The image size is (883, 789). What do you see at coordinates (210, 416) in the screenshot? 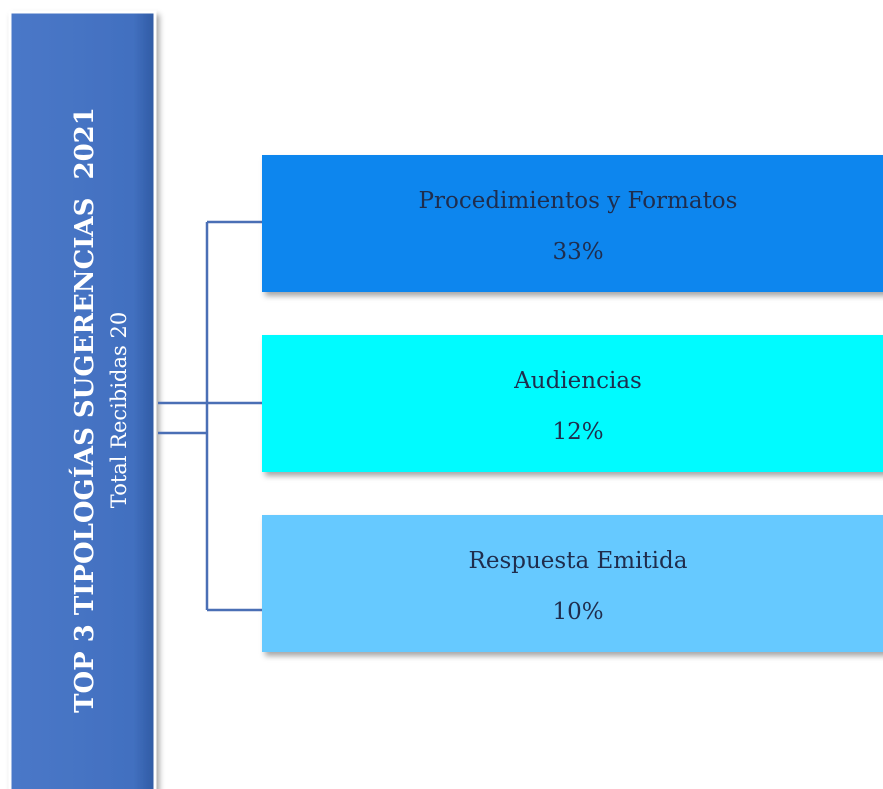
I see `connectors` at bounding box center [210, 416].